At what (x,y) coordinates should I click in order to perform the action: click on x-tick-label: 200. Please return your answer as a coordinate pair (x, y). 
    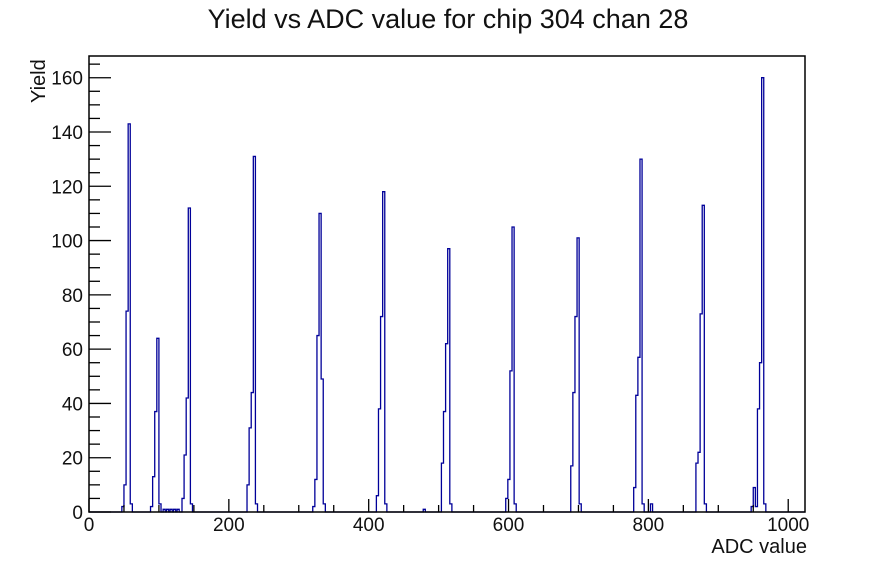
    Looking at the image, I should click on (229, 525).